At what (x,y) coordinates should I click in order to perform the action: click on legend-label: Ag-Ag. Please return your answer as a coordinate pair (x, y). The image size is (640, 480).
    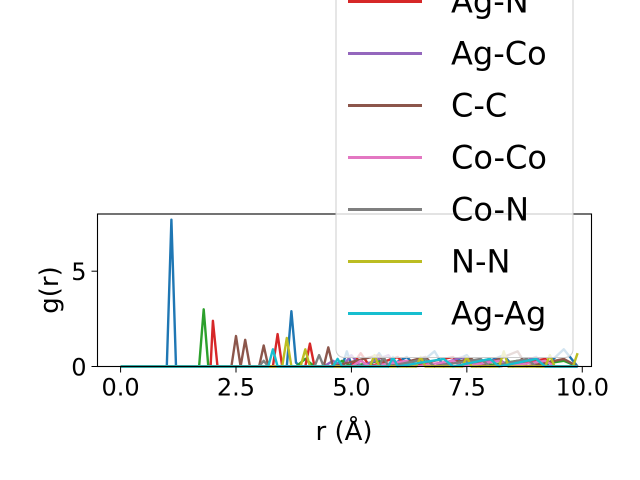
    Looking at the image, I should click on (498, 314).